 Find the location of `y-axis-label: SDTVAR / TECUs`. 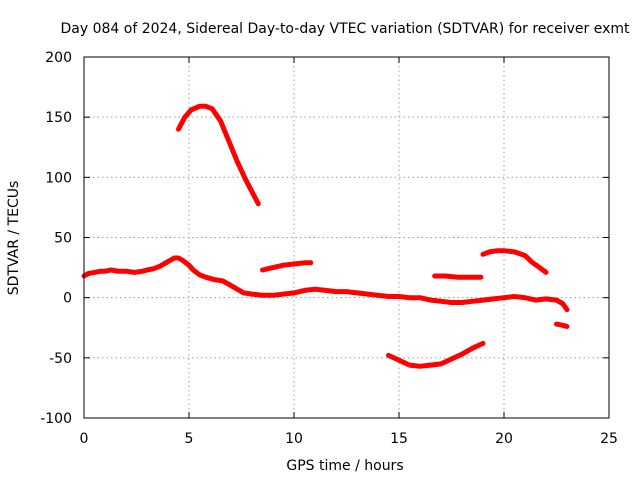

y-axis-label: SDTVAR / TECUs is located at coordinates (14, 238).